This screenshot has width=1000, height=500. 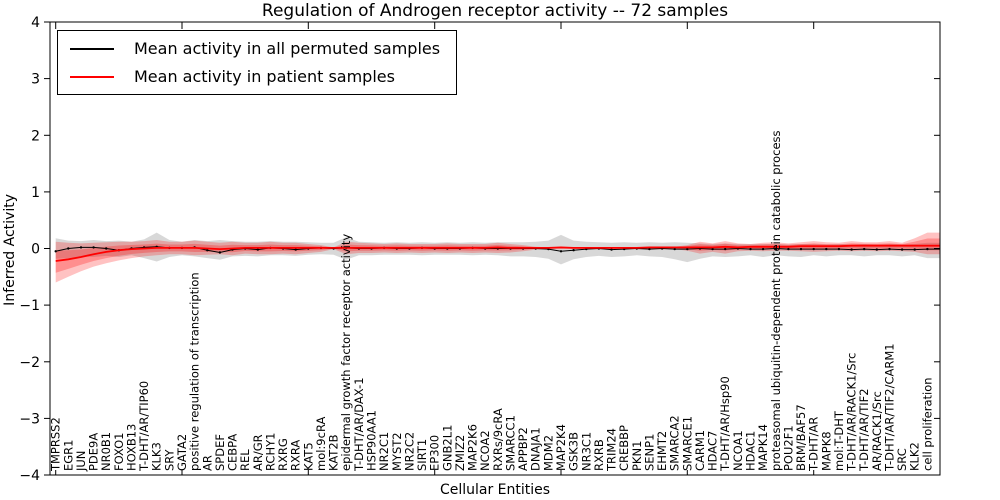 I want to click on x-tick-label: T-DHT/AR/DAX-1, so click(x=359, y=424).